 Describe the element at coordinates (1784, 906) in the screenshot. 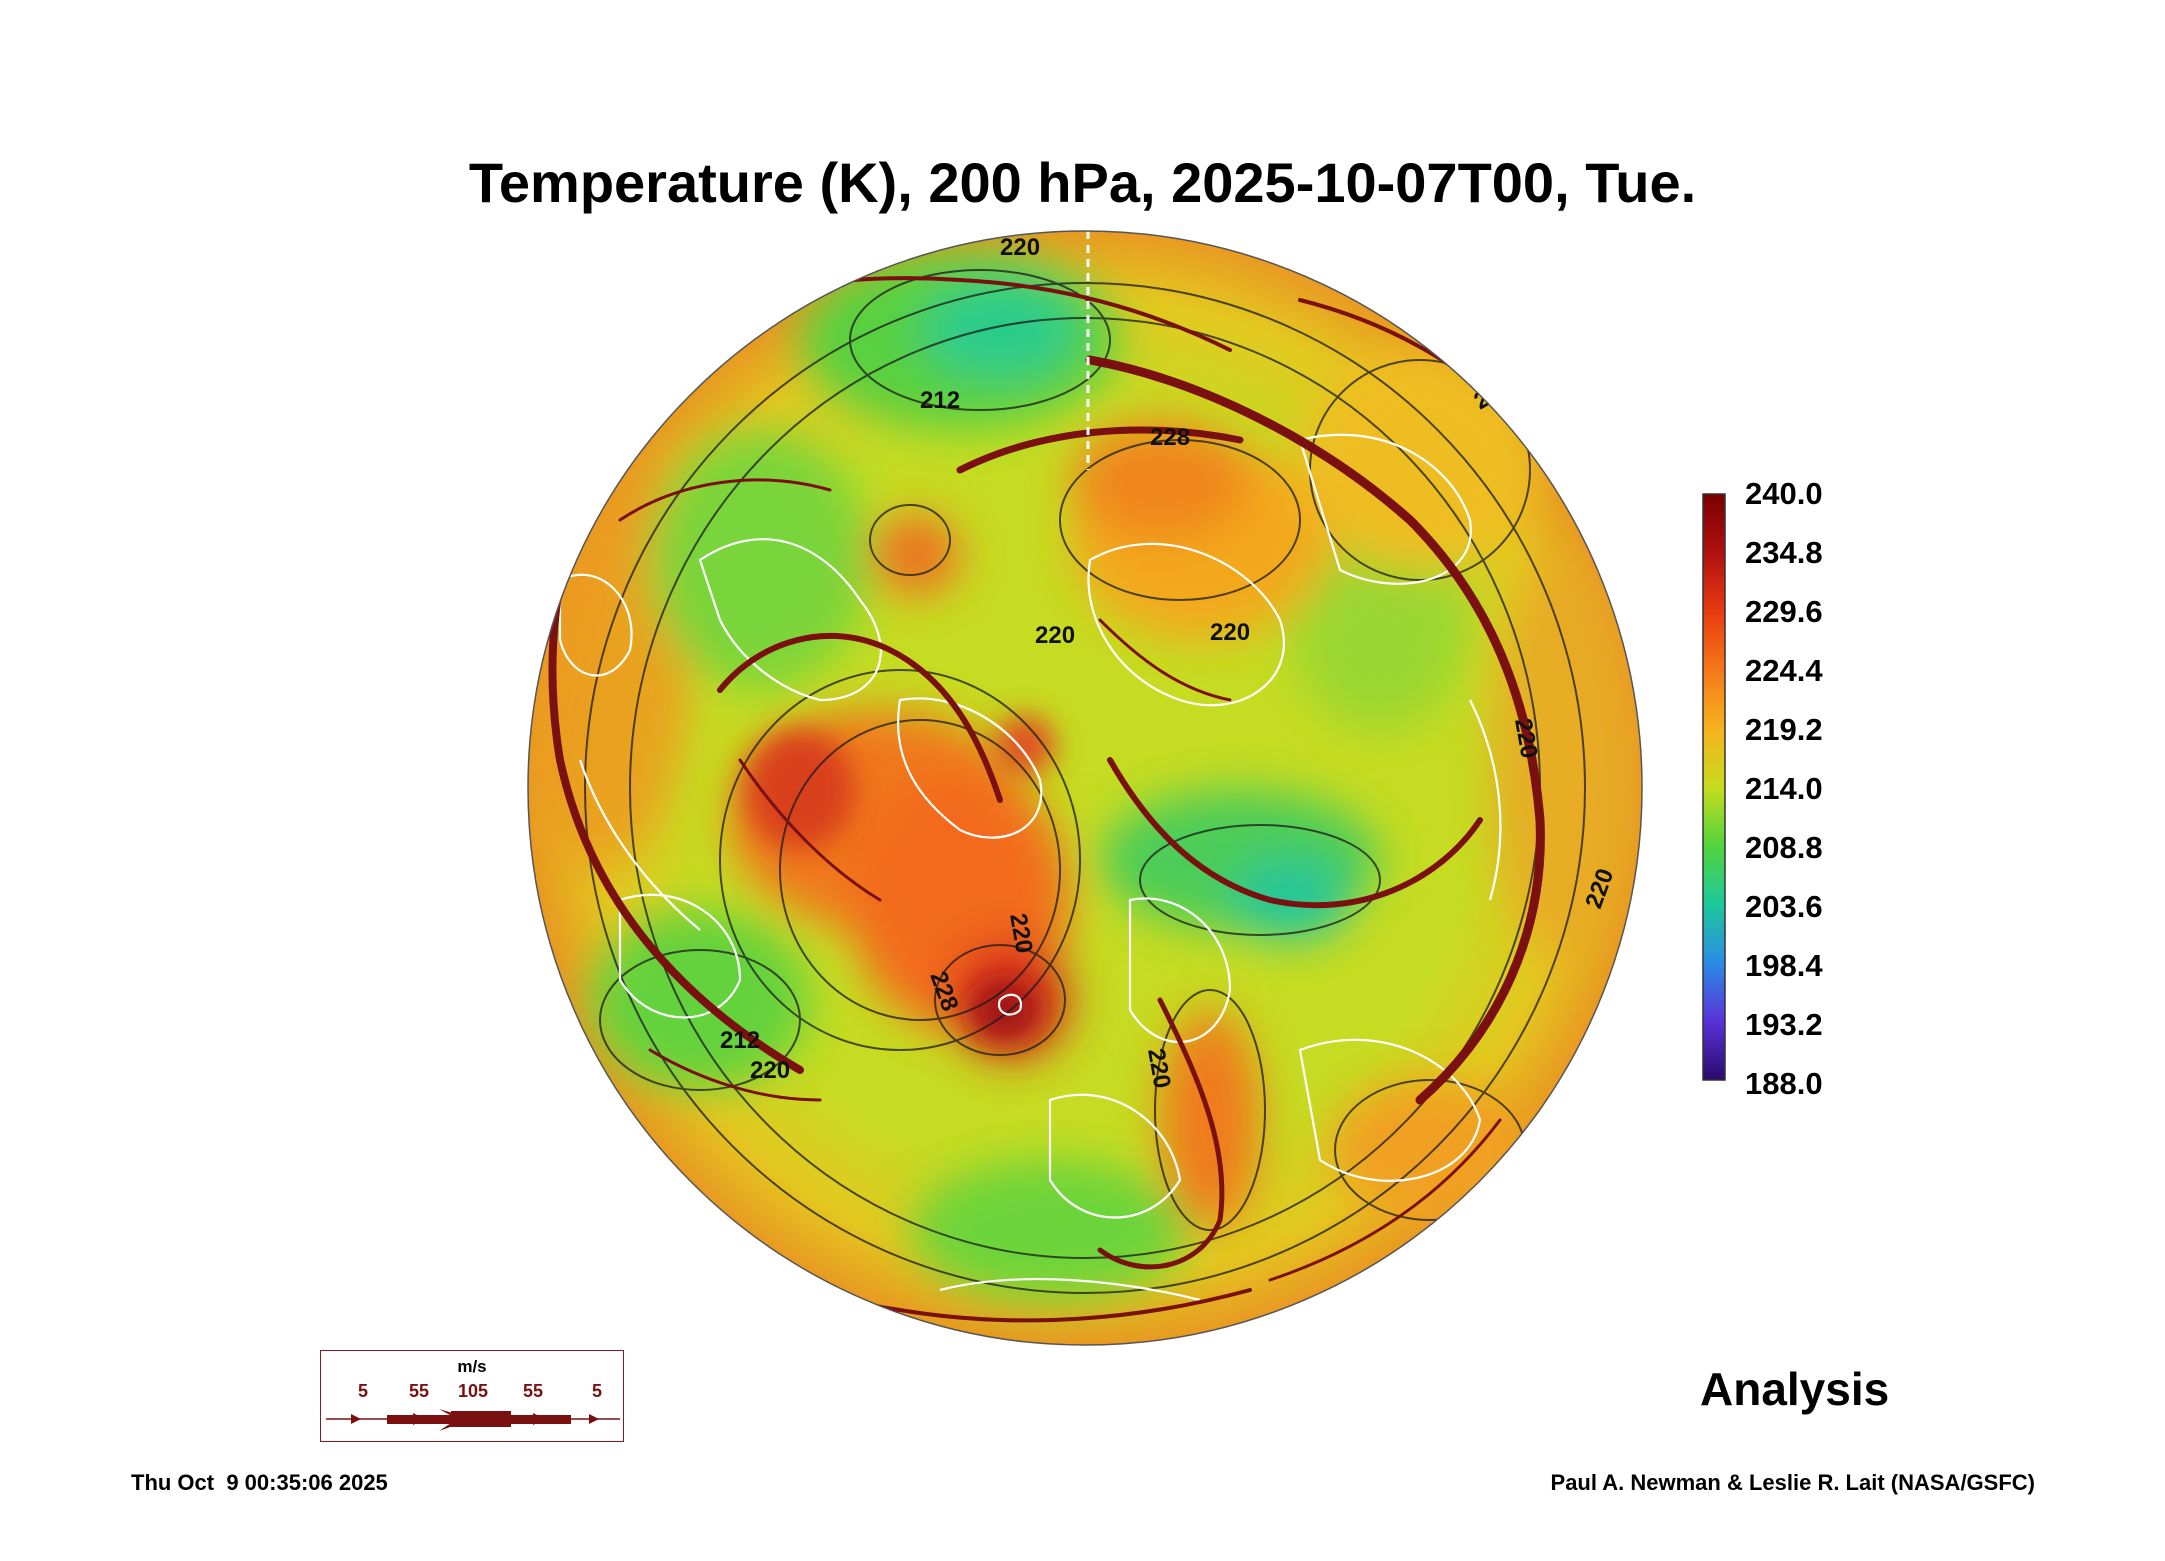

I see `colorbar-label: 203.6` at that location.